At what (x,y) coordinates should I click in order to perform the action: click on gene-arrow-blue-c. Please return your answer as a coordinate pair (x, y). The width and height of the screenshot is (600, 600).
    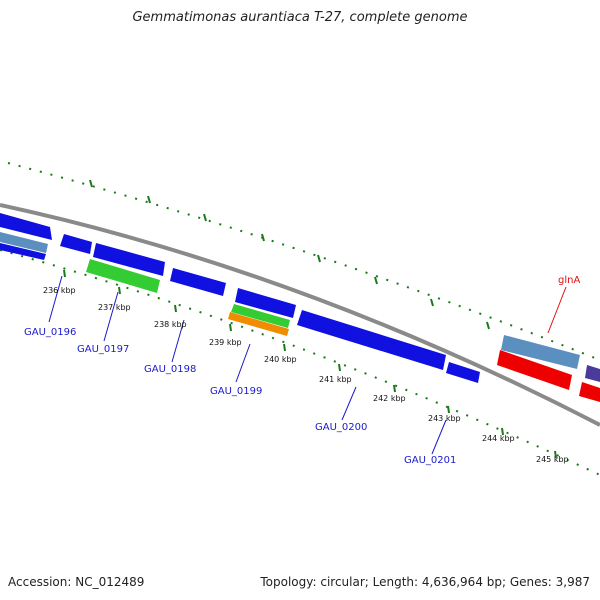
    Looking at the image, I should click on (198, 282).